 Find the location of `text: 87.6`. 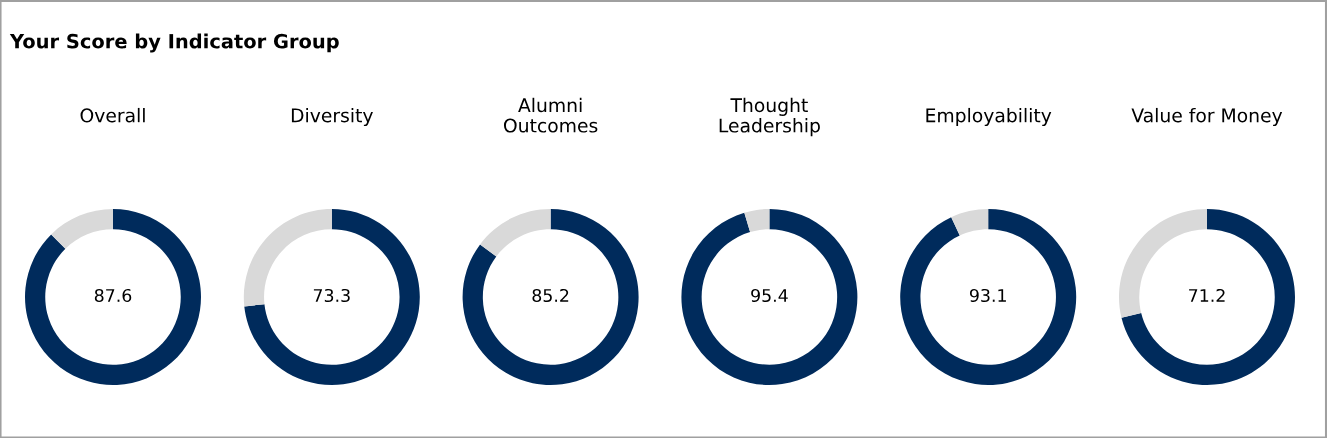

text: 87.6 is located at coordinates (113, 295).